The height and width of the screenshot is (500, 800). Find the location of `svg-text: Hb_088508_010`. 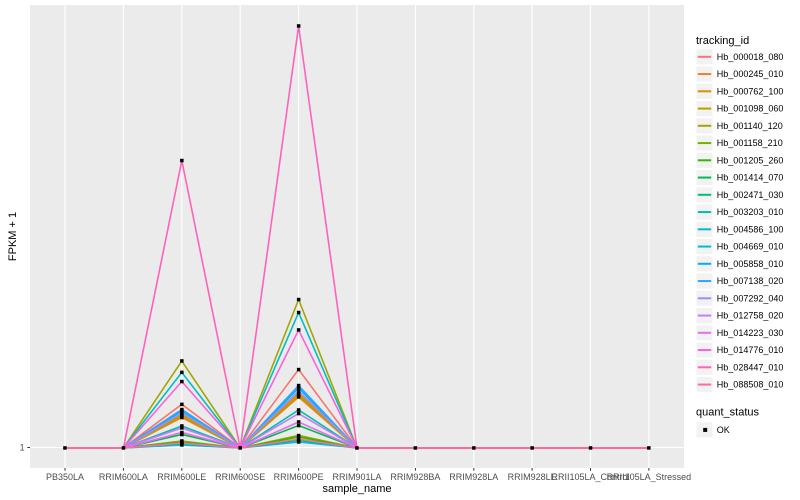

svg-text: Hb_088508_010 is located at coordinates (750, 385).